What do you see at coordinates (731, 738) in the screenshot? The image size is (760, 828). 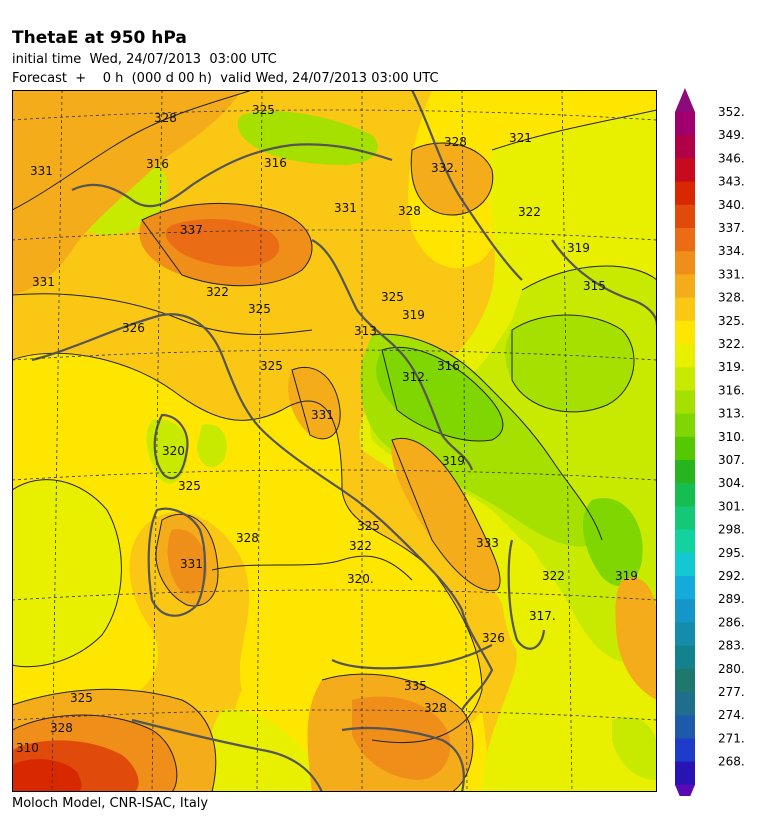 I see `colorbar-level-label: 271.` at bounding box center [731, 738].